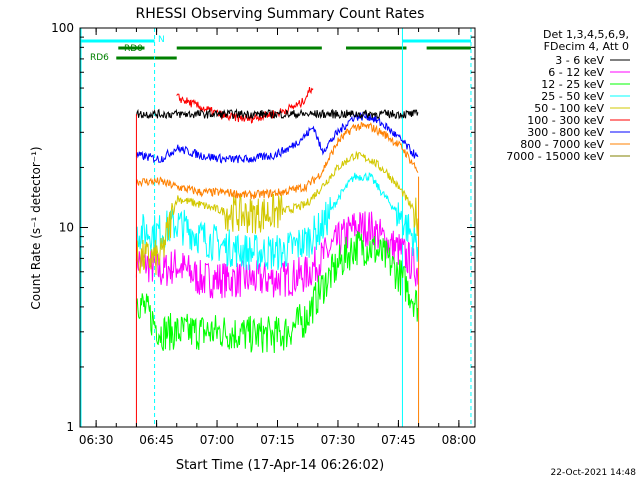 Image resolution: width=640 pixels, height=480 pixels. Describe the element at coordinates (576, 72) in the screenshot. I see `legend-label: 6 - 12 keV` at that location.